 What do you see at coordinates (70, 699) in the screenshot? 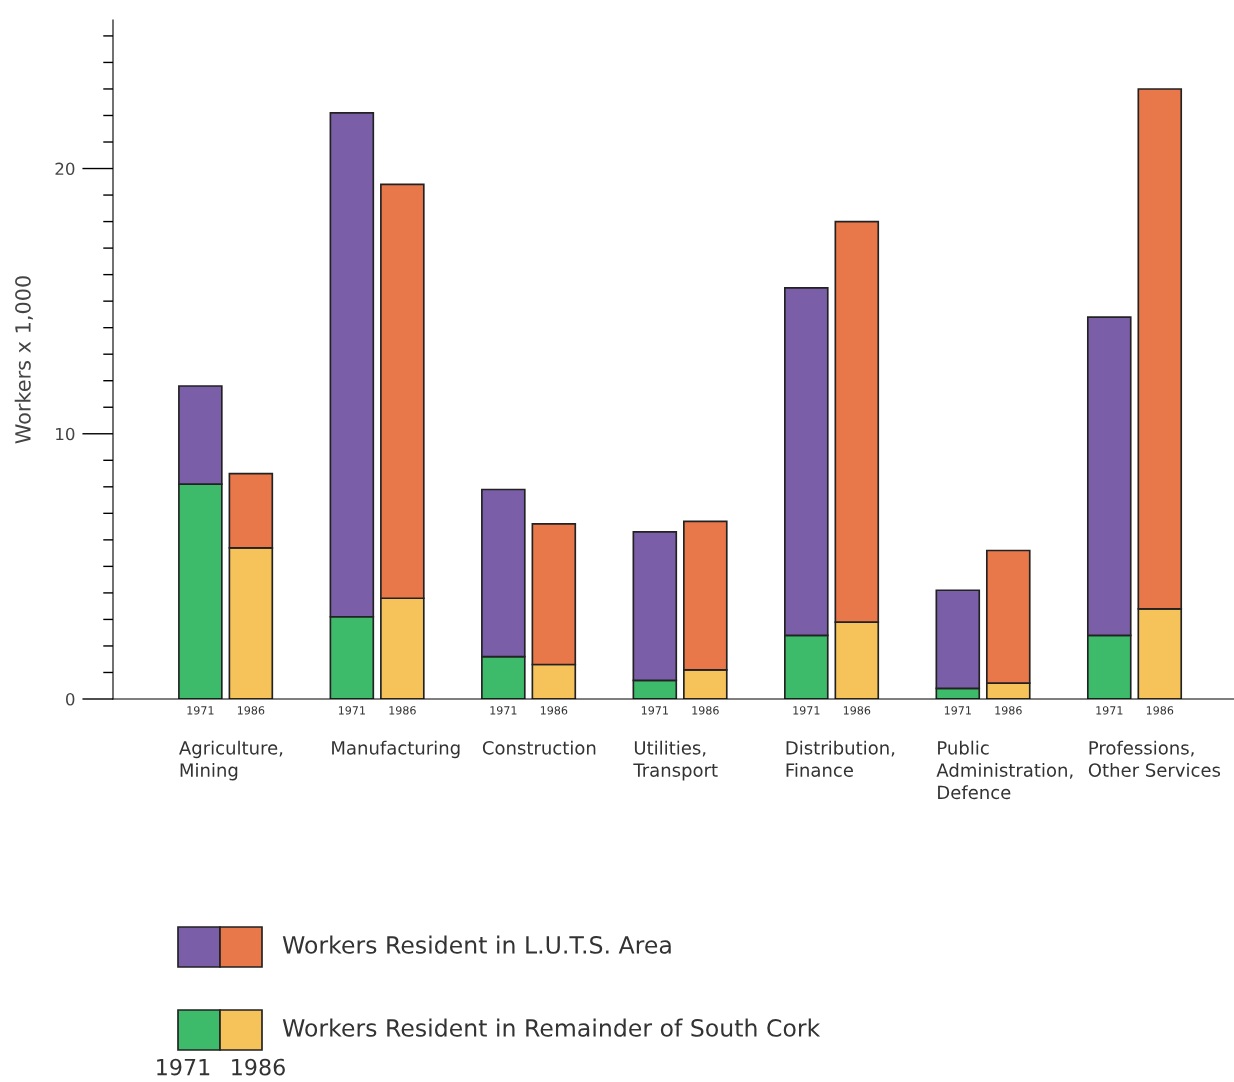
I see `y-tick-label: 0` at bounding box center [70, 699].